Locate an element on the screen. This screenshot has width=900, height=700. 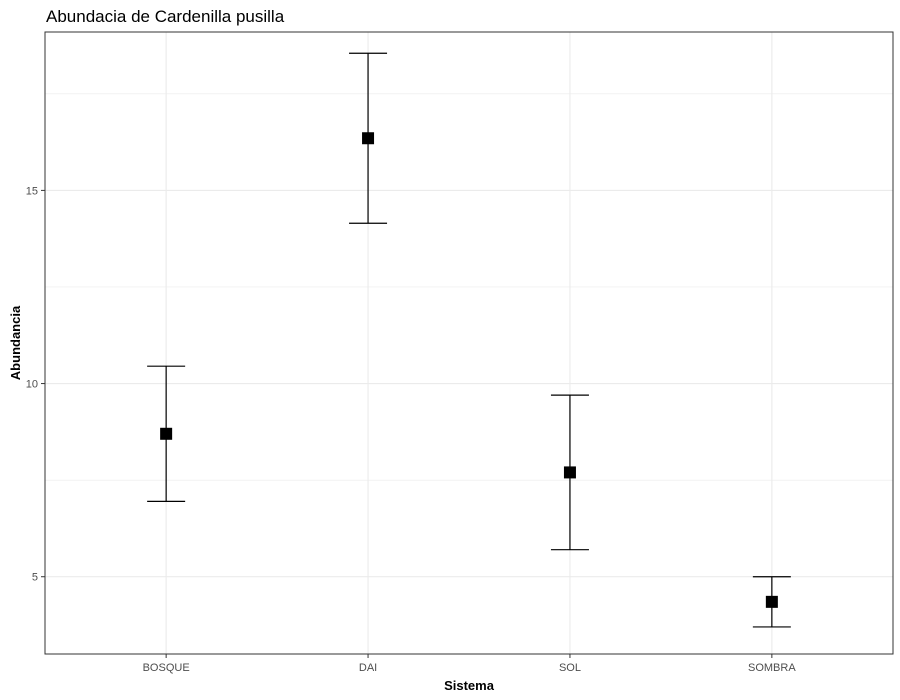
y-tick-label: 15 is located at coordinates (32, 191).